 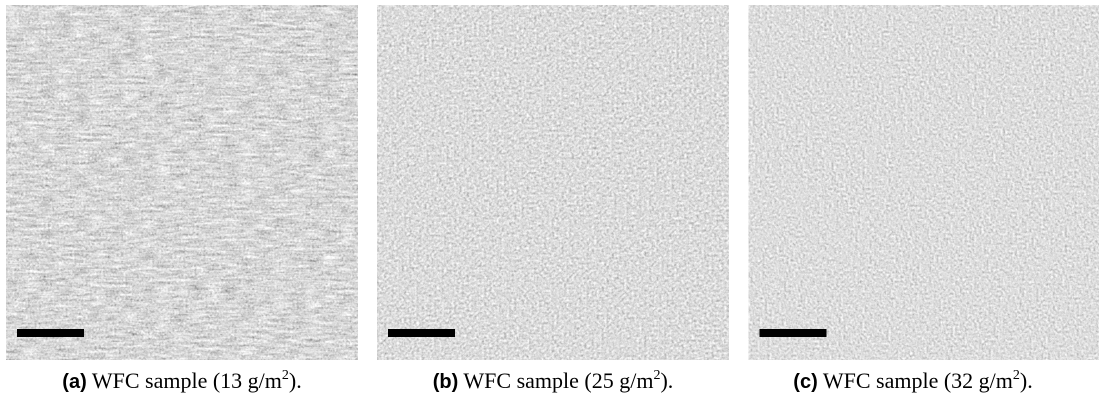 I want to click on caption-text: WFC sample (13 g/m, so click(x=186, y=380).